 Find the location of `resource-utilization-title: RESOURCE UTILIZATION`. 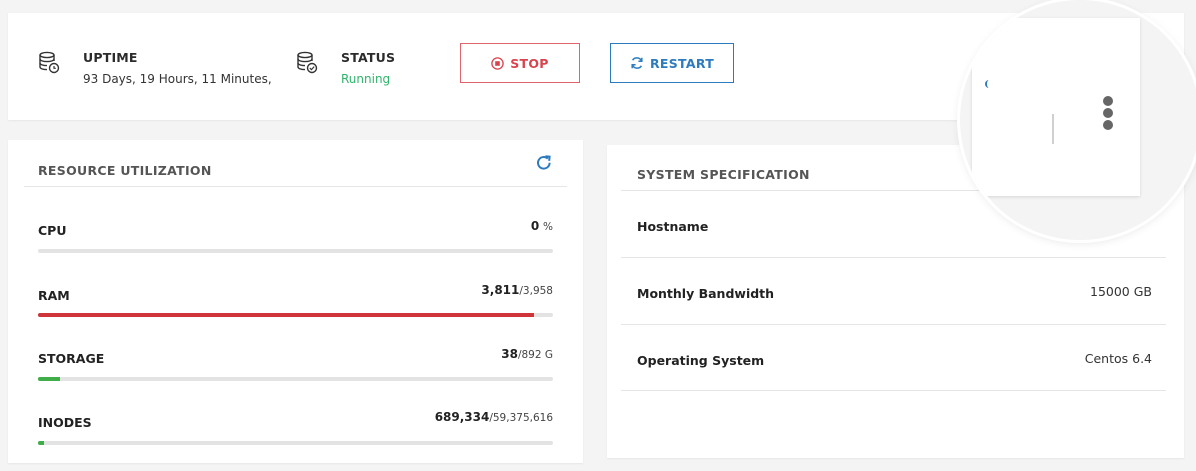

resource-utilization-title: RESOURCE UTILIZATION is located at coordinates (125, 170).